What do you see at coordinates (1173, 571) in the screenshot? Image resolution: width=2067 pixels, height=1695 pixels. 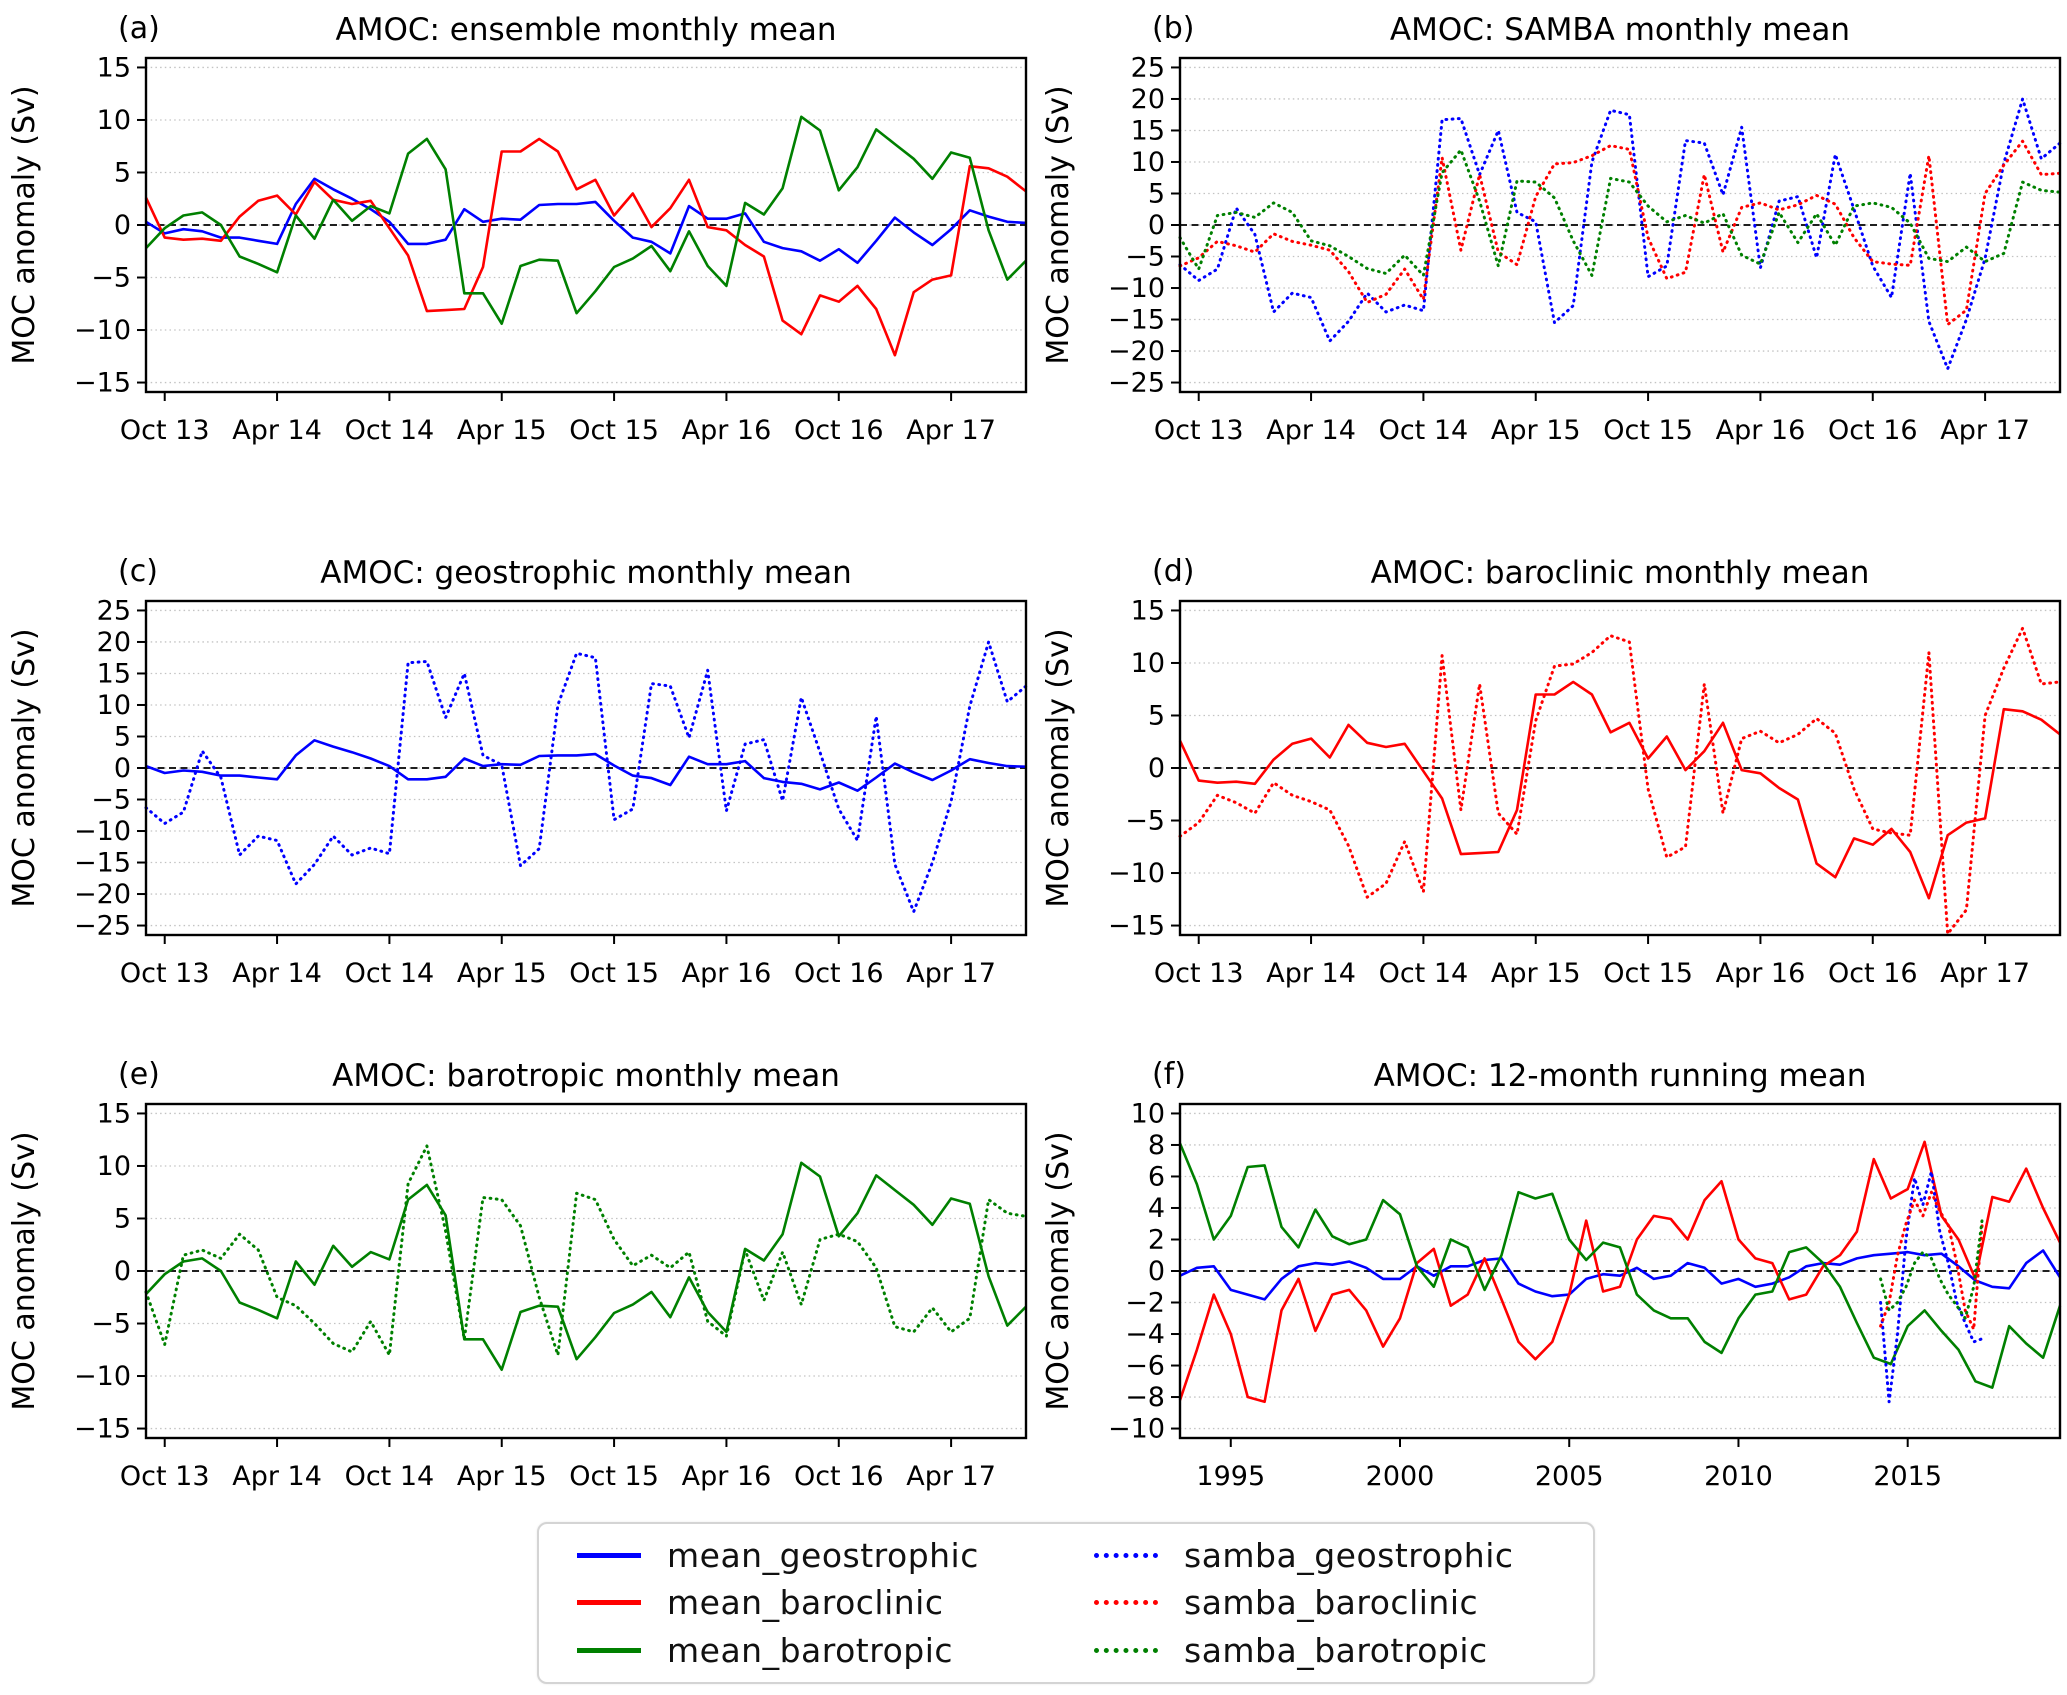 I see `panel-letter: (d)` at bounding box center [1173, 571].